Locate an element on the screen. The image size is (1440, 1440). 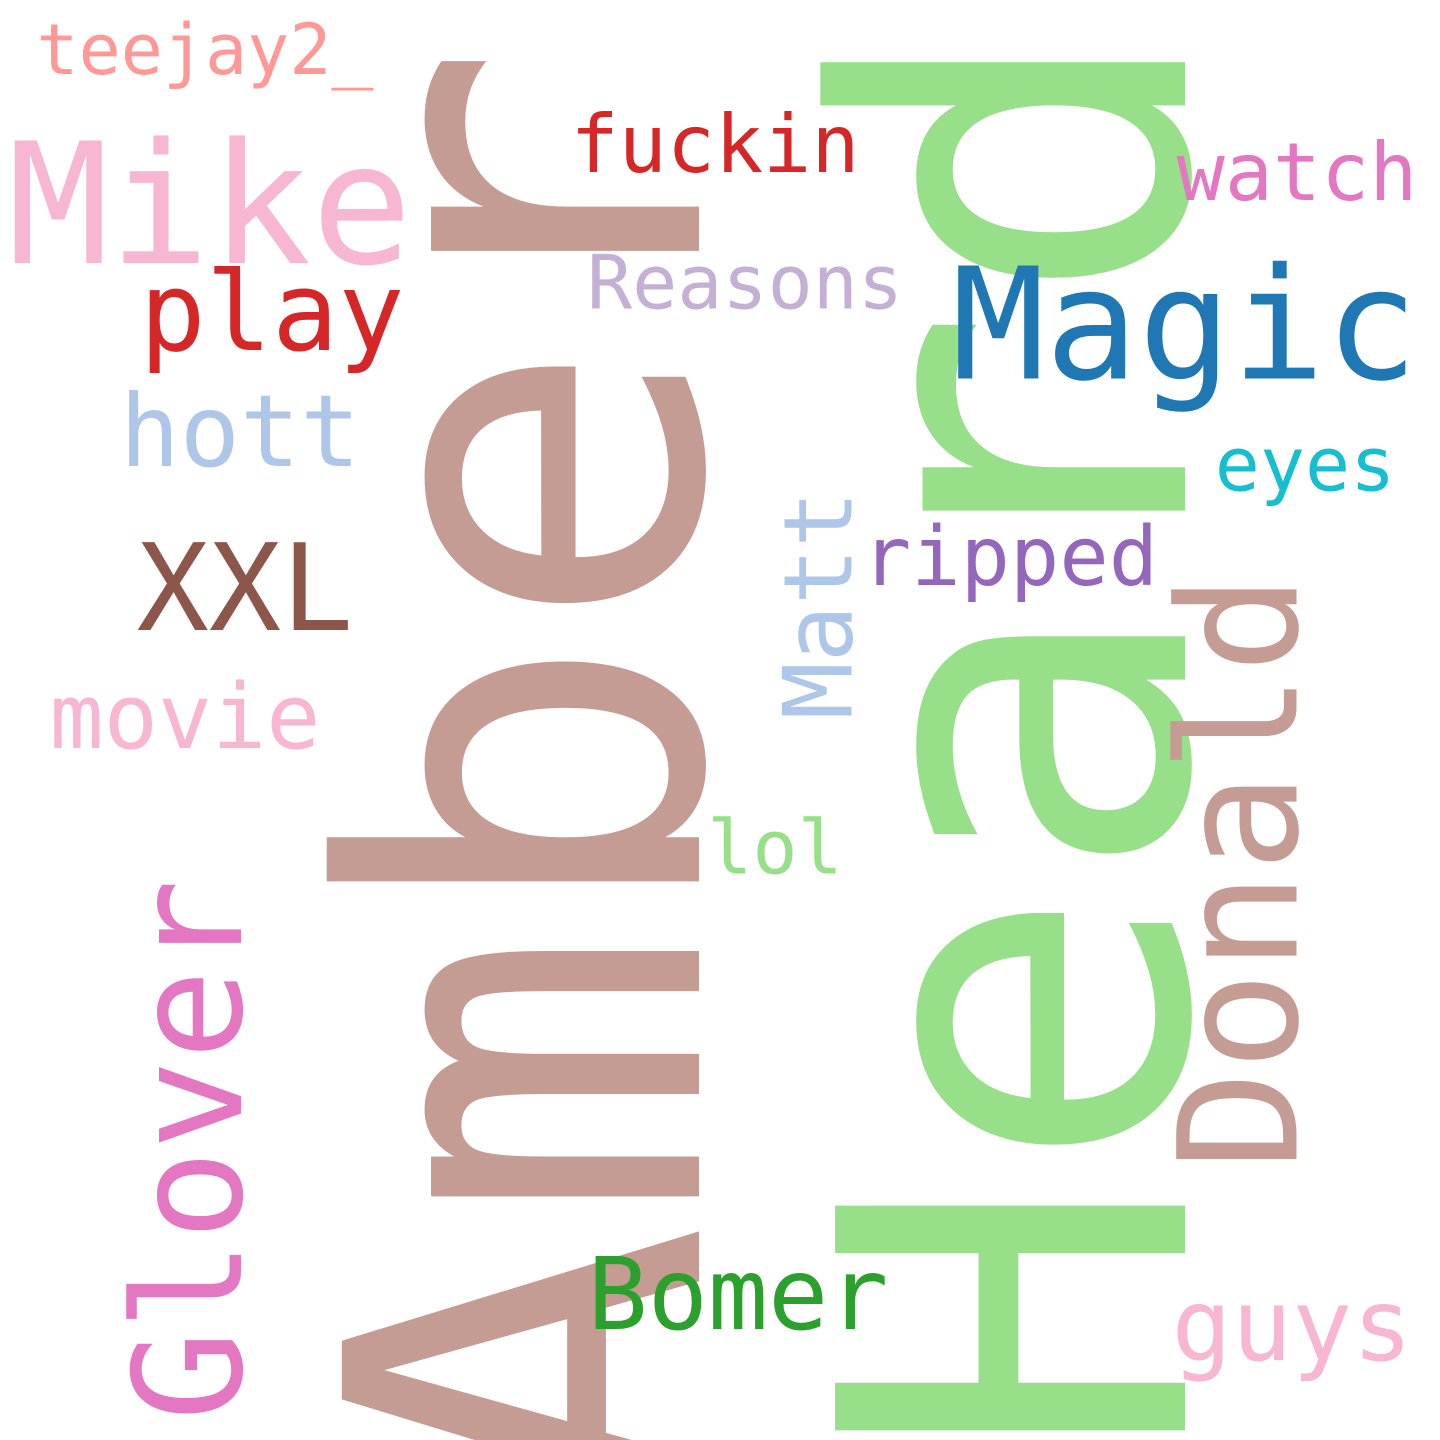
word-lol: lol is located at coordinates (775, 847).